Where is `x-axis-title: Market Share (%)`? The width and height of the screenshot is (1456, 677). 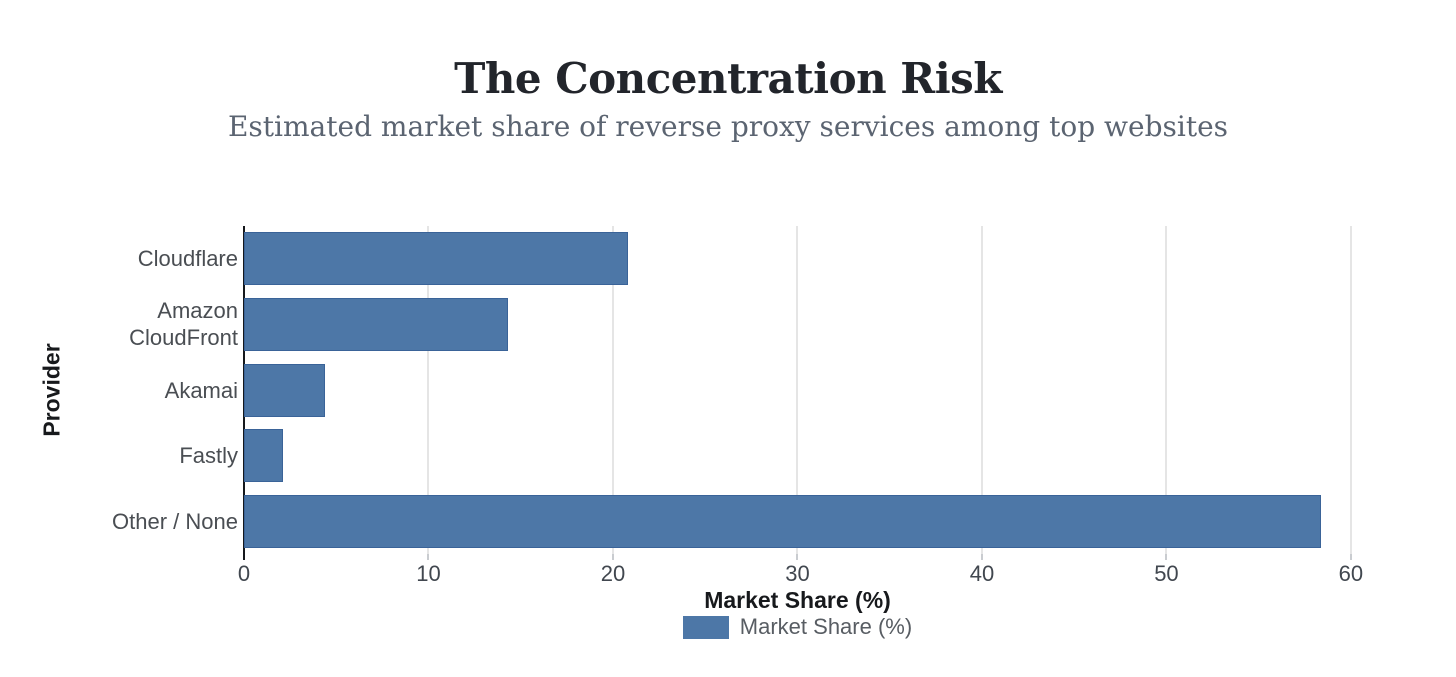
x-axis-title: Market Share (%) is located at coordinates (797, 600).